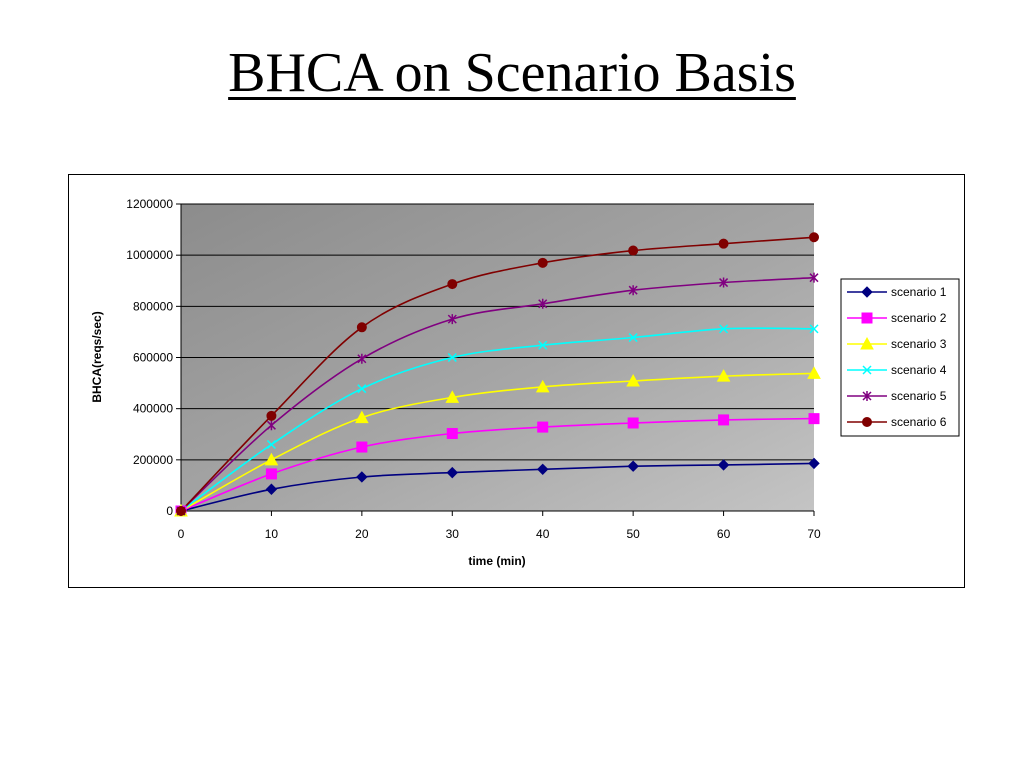 The image size is (1024, 768). Describe the element at coordinates (919, 370) in the screenshot. I see `legend-label-4: scenario 4` at that location.